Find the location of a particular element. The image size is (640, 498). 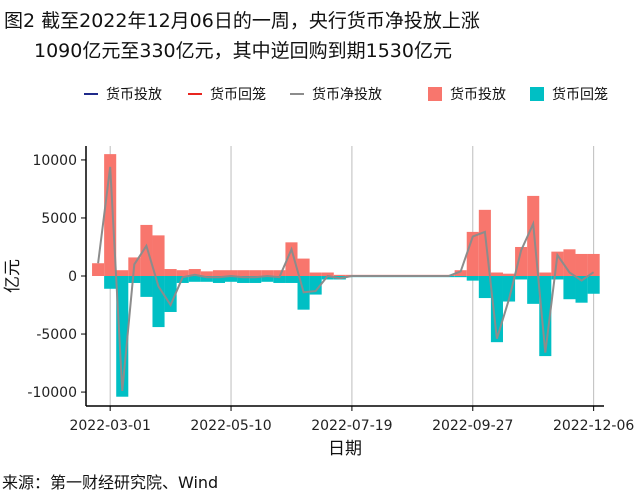

legend-swatch-injection-line is located at coordinates (91, 94).